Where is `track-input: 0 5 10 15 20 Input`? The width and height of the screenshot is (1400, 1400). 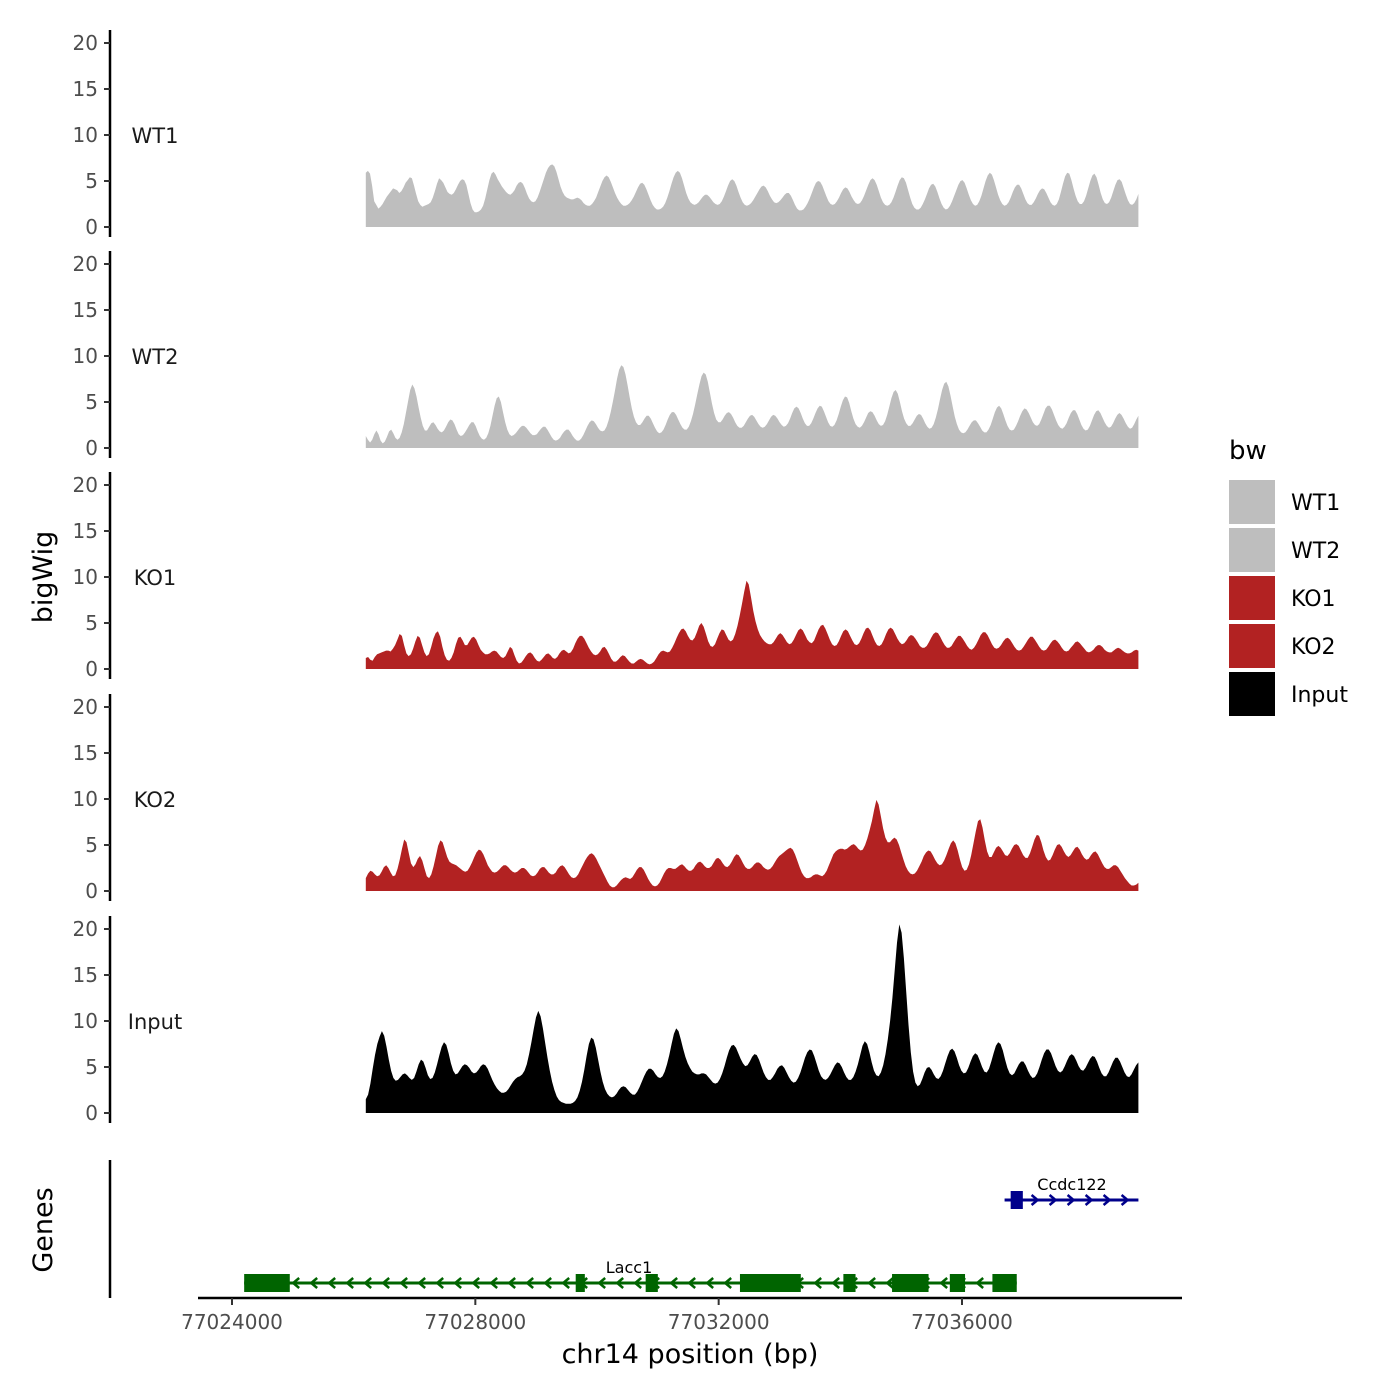
track-input: 0 5 10 15 20 Input is located at coordinates (606, 1020).